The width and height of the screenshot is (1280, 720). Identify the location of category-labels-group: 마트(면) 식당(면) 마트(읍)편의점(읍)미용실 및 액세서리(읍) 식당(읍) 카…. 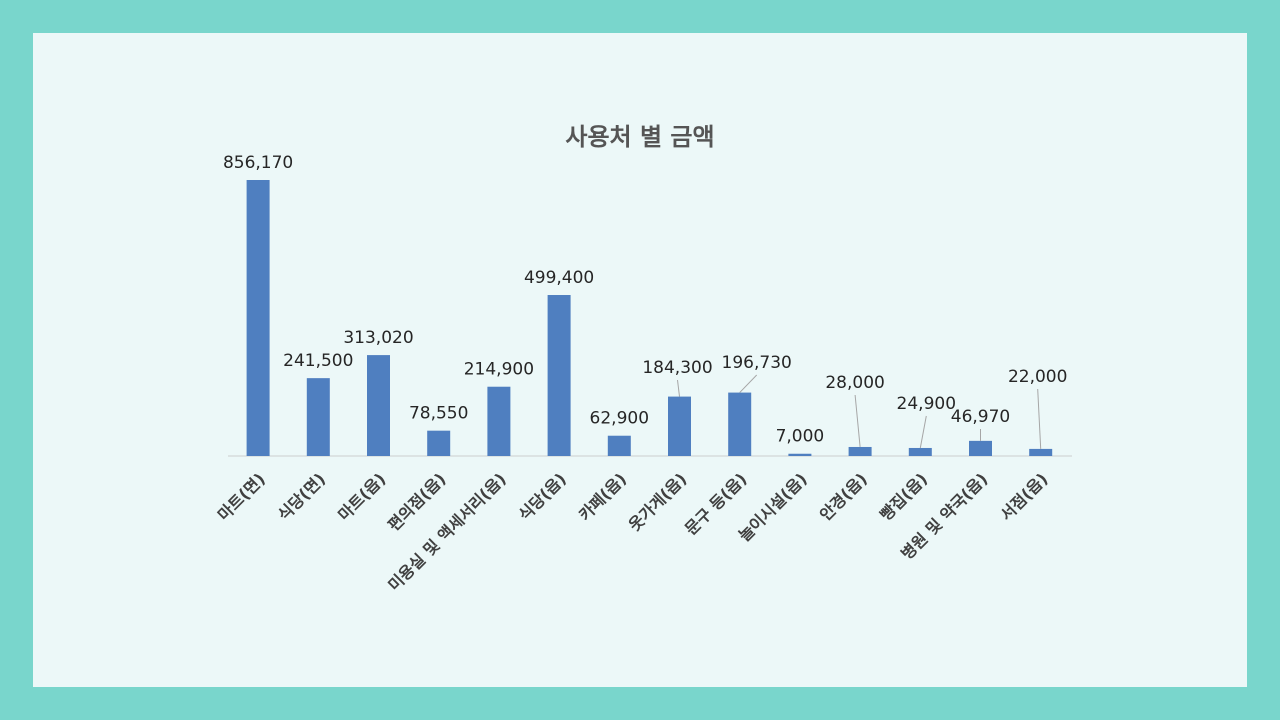
(633, 531).